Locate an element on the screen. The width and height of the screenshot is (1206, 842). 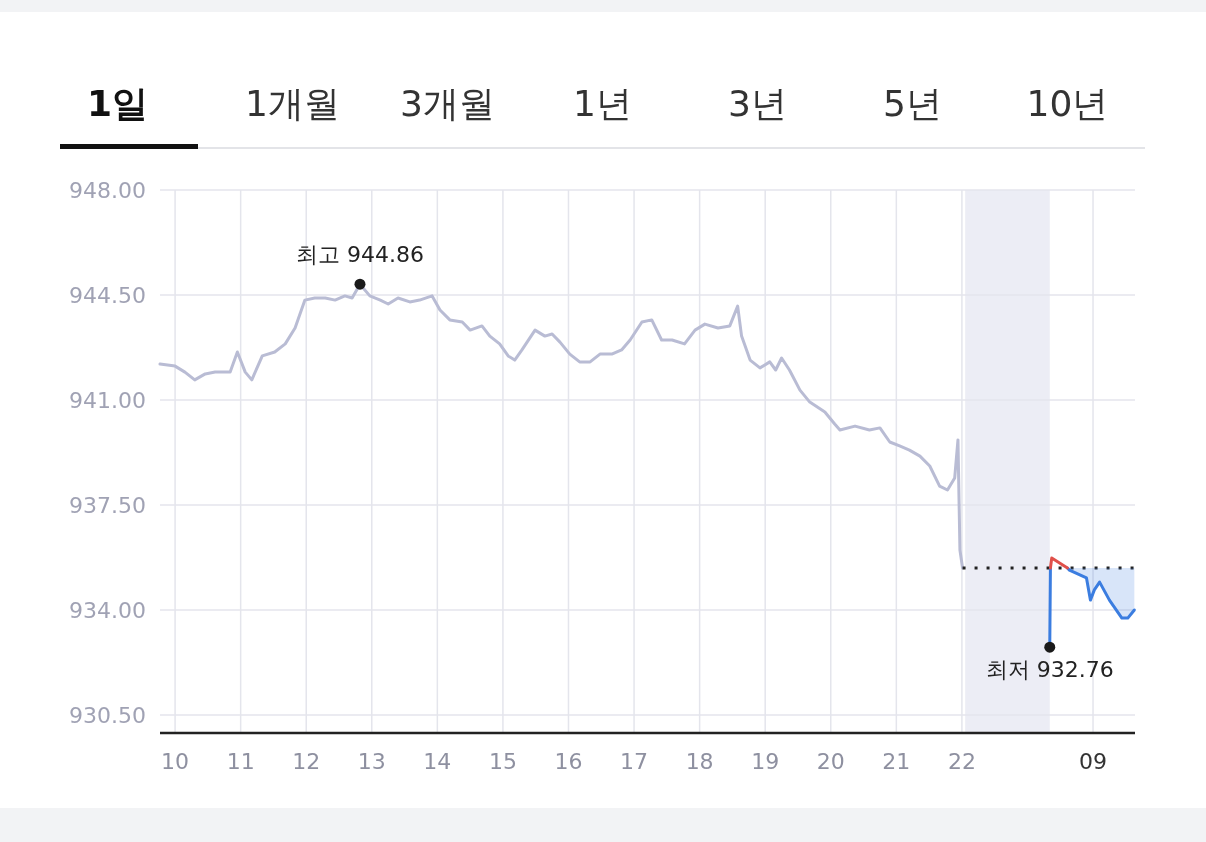
text: 1개월 is located at coordinates (292, 103).